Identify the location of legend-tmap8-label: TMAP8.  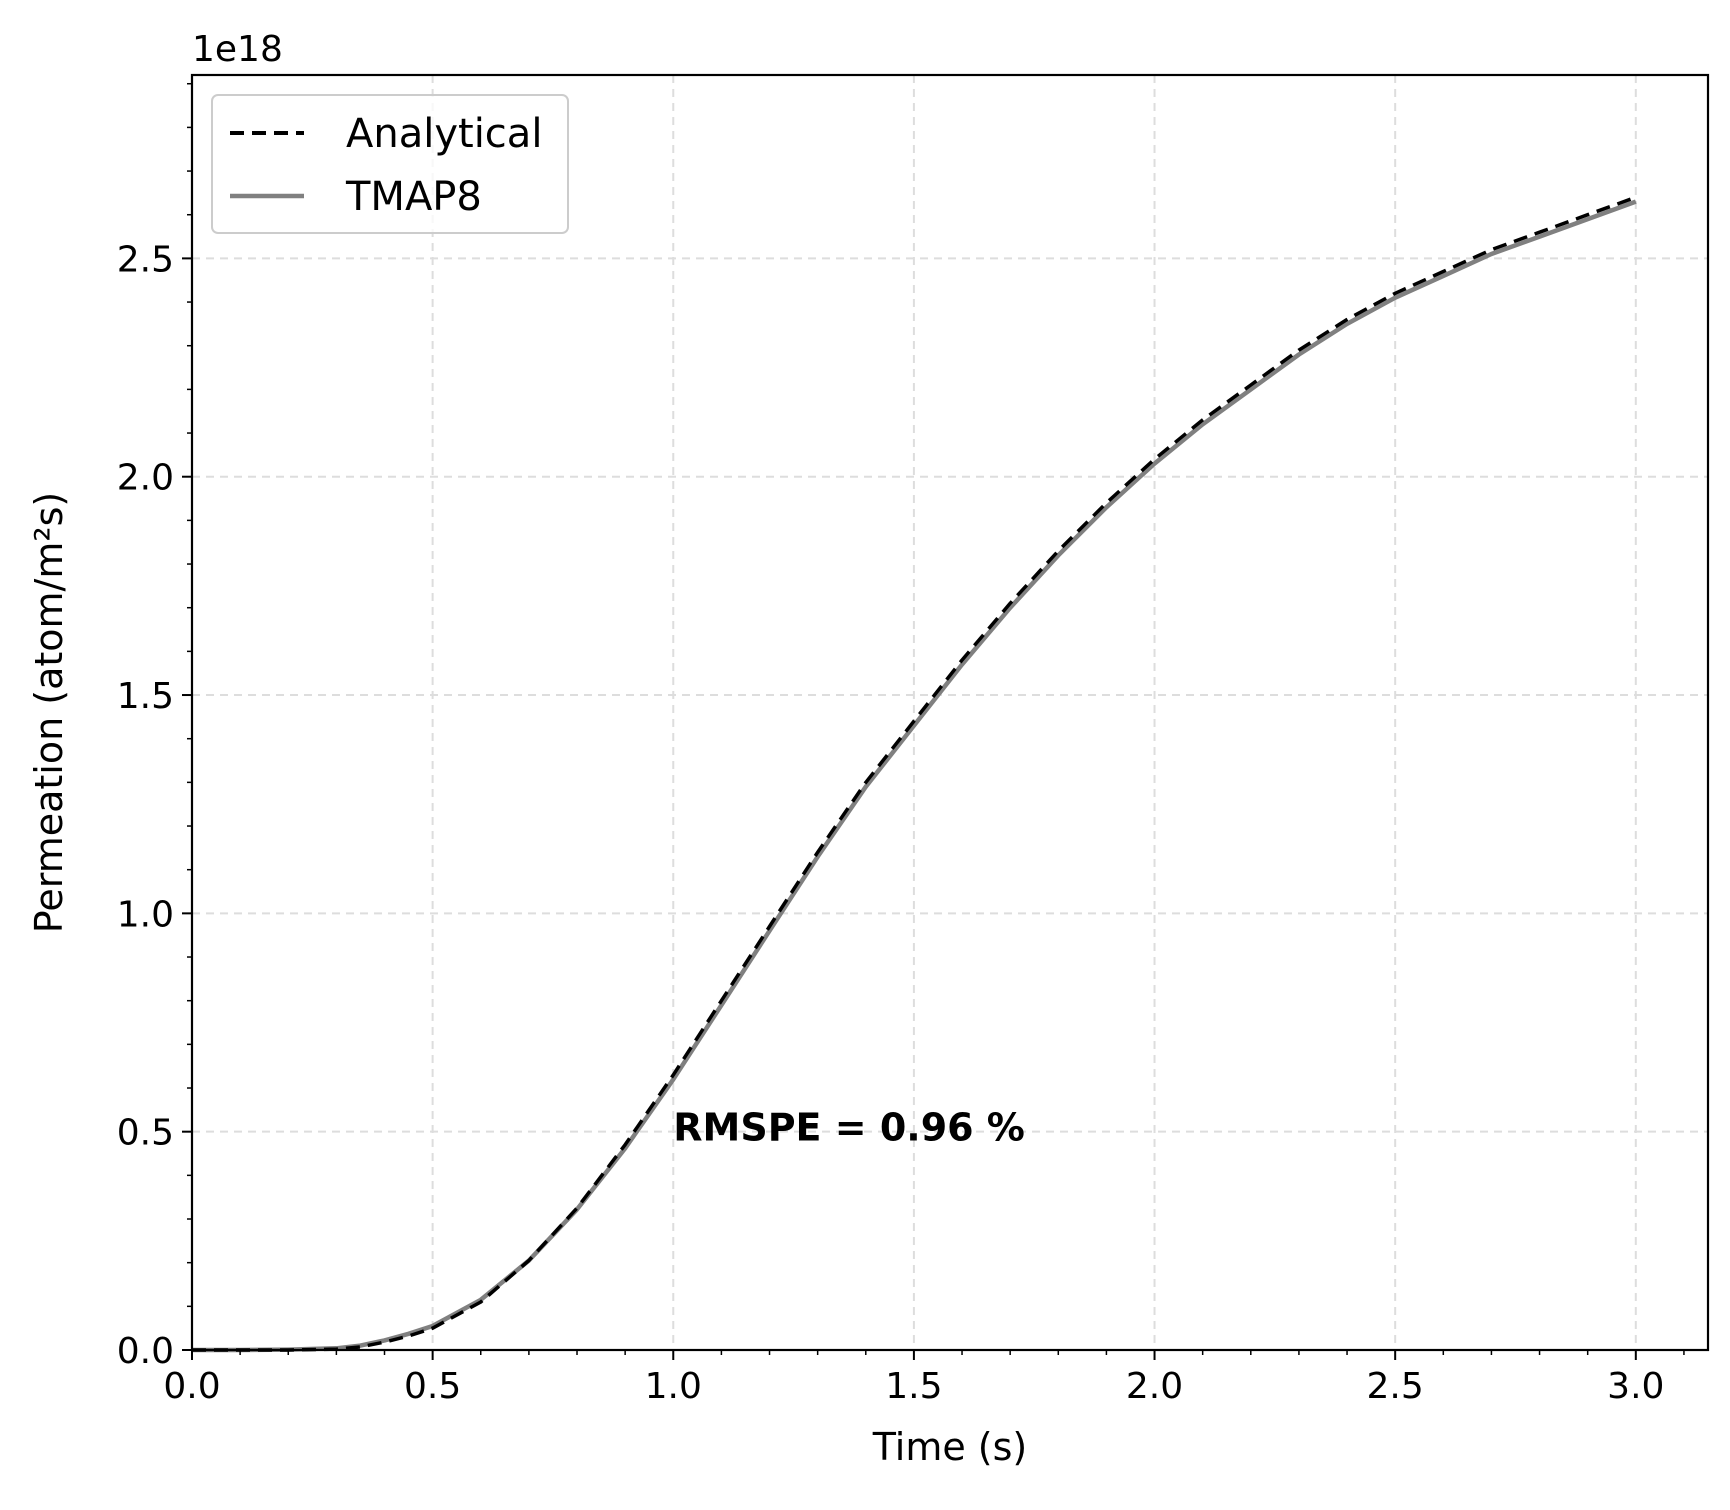
(413, 197).